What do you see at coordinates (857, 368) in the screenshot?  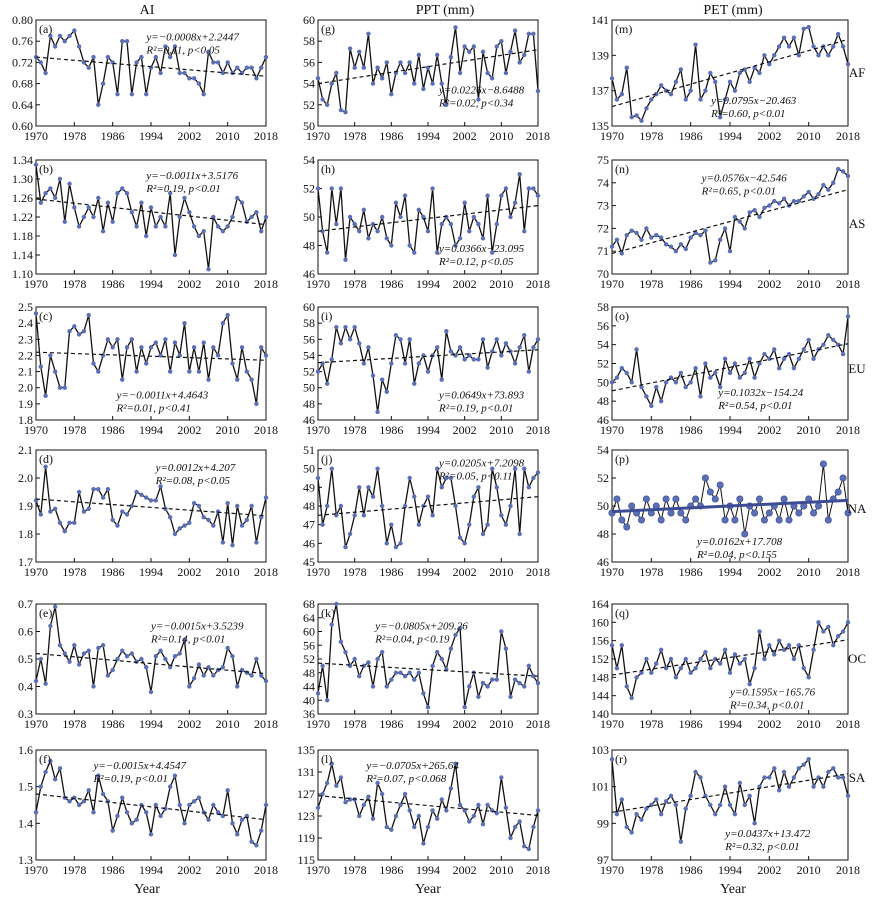 I see `region-label-eu: EU` at bounding box center [857, 368].